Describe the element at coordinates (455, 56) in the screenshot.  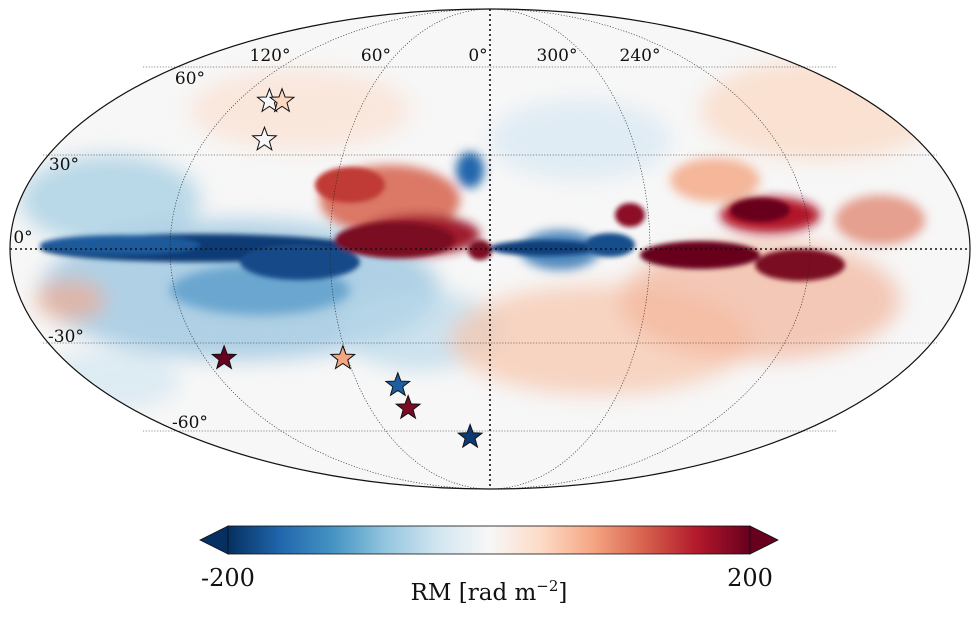
I see `longitude-labels: 120° 60° 0° 300° 240°` at that location.